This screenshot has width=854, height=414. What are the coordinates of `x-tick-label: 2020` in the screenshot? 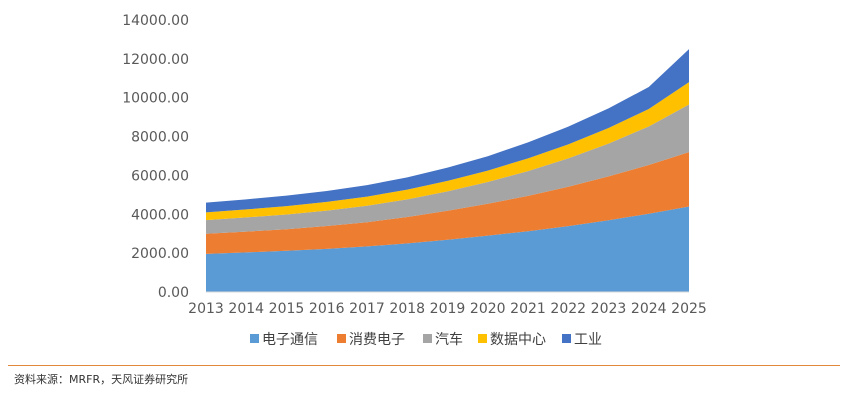 It's located at (488, 309).